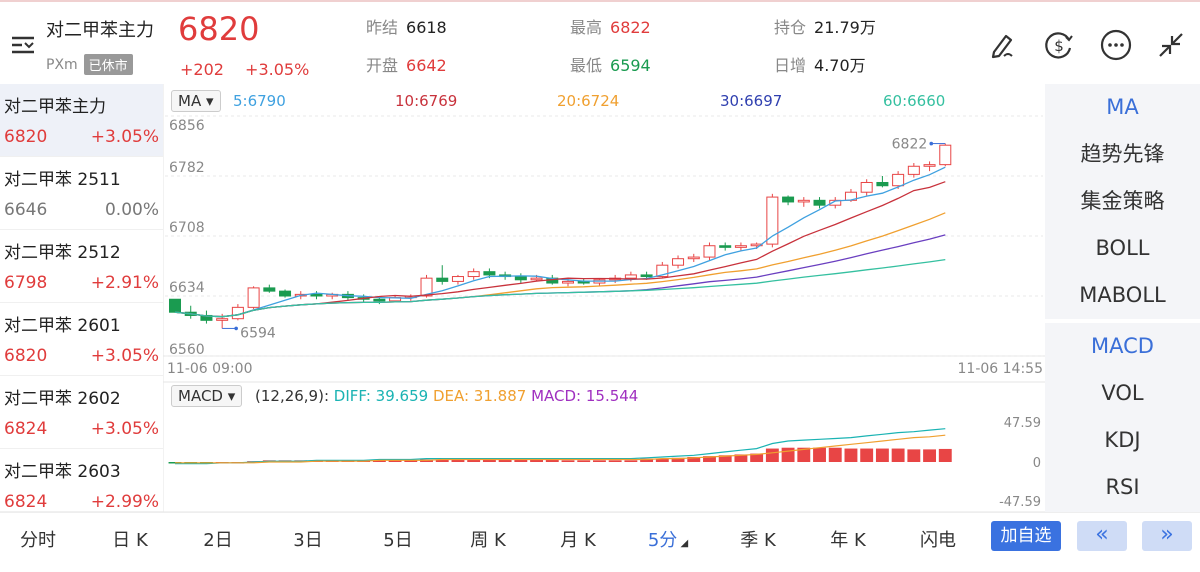 This screenshot has height=572, width=1200. Describe the element at coordinates (1000, 369) in the screenshot. I see `time-end-label: 11-06 14:55` at that location.